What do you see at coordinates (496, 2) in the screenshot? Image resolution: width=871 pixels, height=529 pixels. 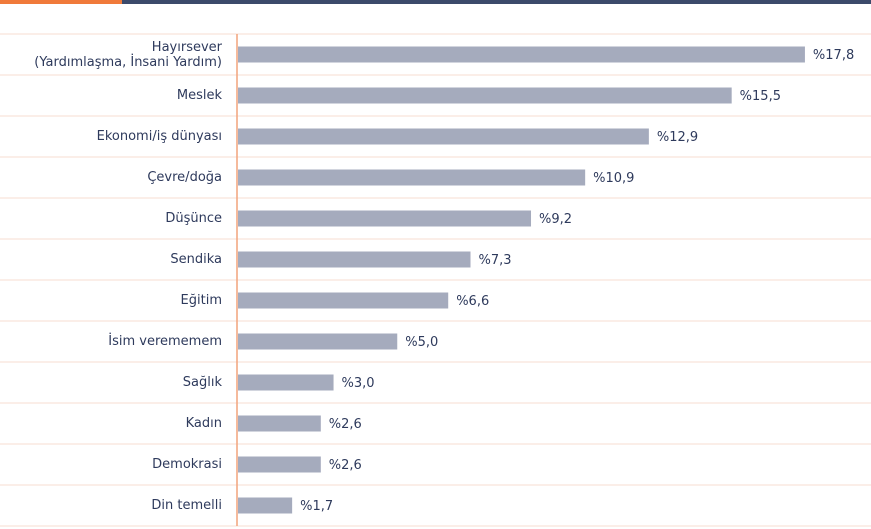 I see `header-strip` at bounding box center [496, 2].